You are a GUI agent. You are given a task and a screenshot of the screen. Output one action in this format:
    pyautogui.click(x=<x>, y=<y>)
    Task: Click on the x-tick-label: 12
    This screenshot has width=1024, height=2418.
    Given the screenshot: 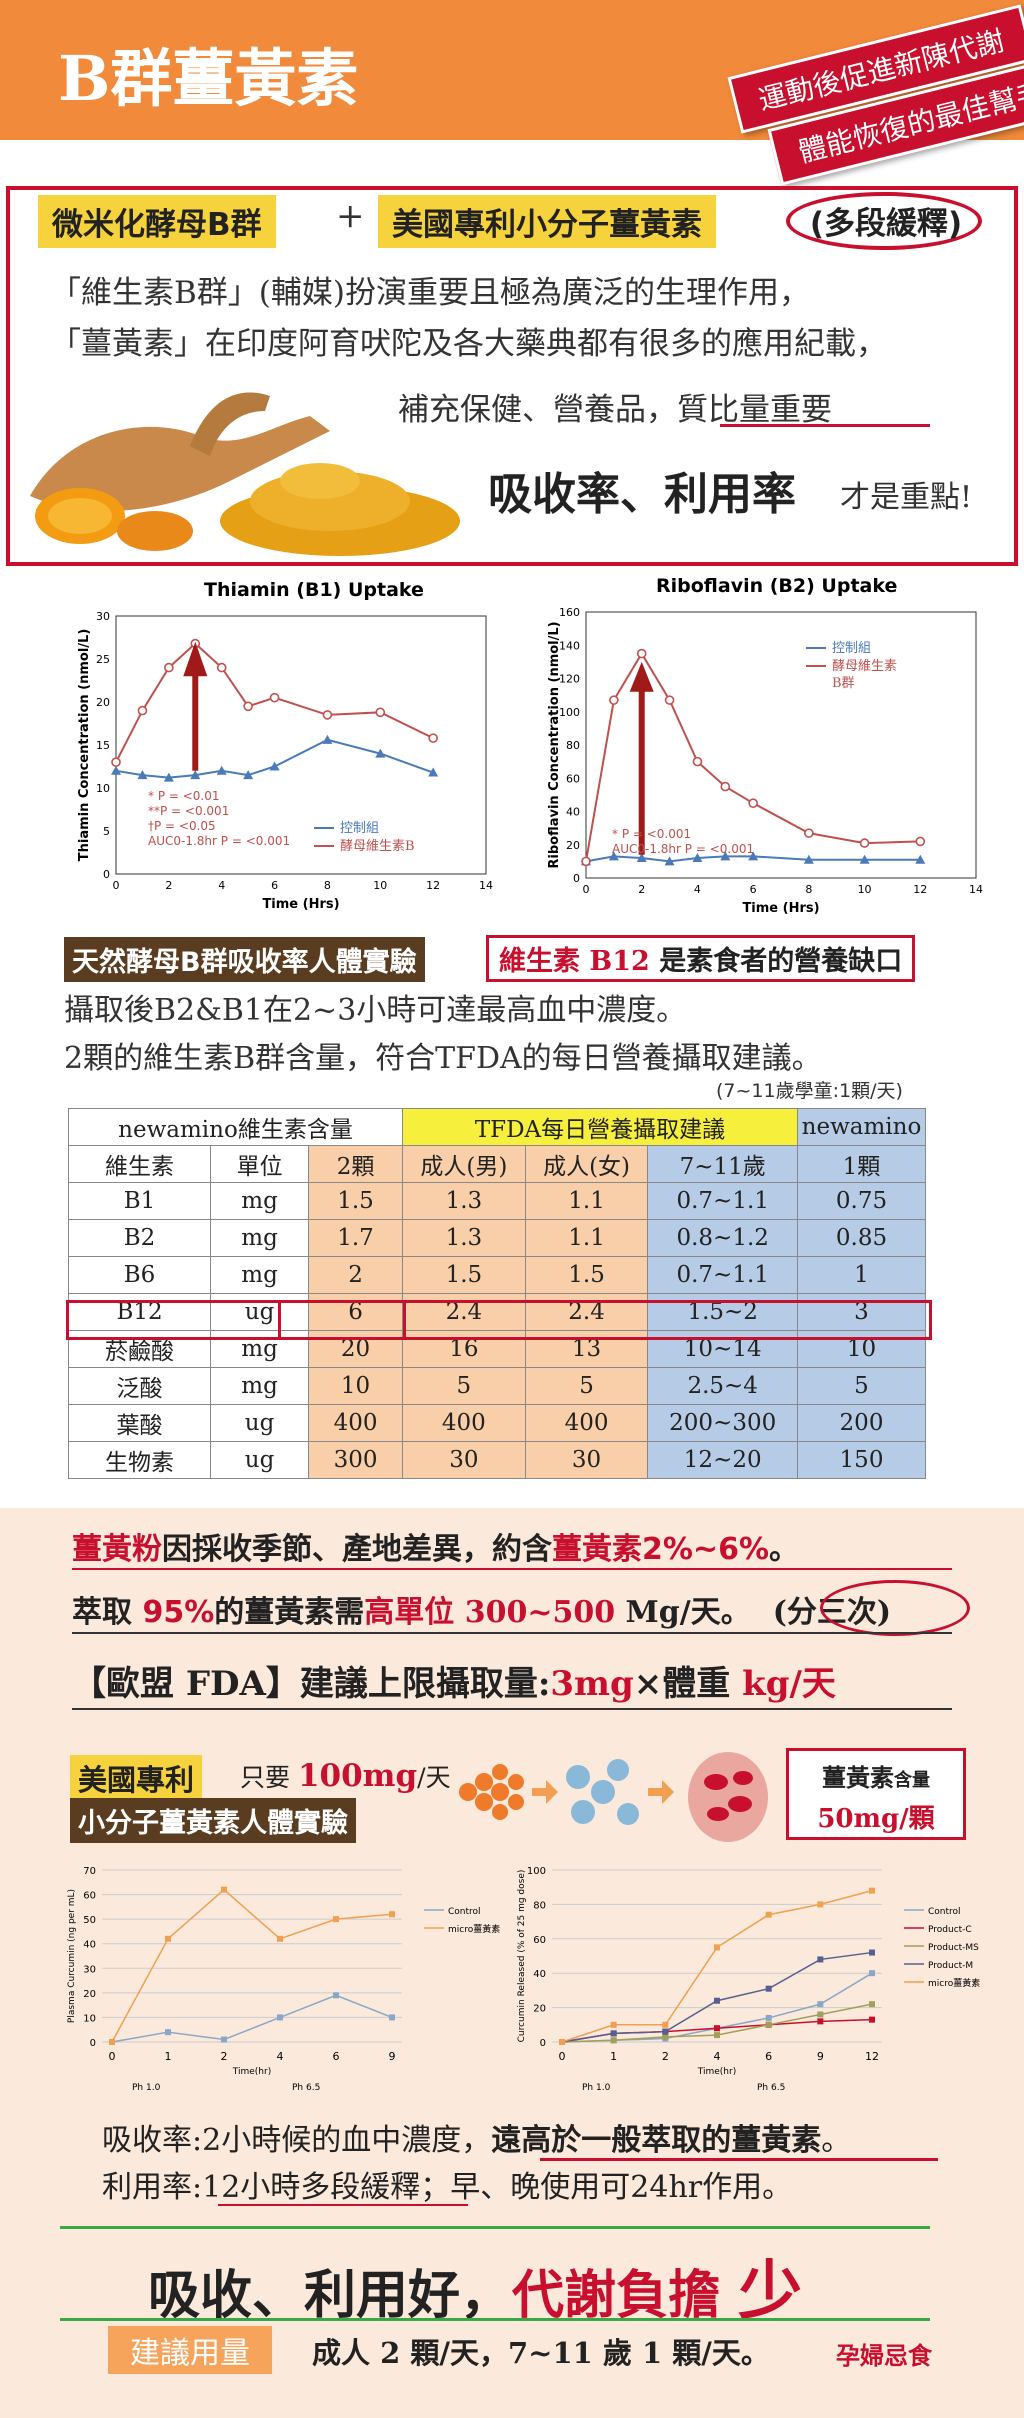 What is the action you would take?
    pyautogui.click(x=872, y=2056)
    